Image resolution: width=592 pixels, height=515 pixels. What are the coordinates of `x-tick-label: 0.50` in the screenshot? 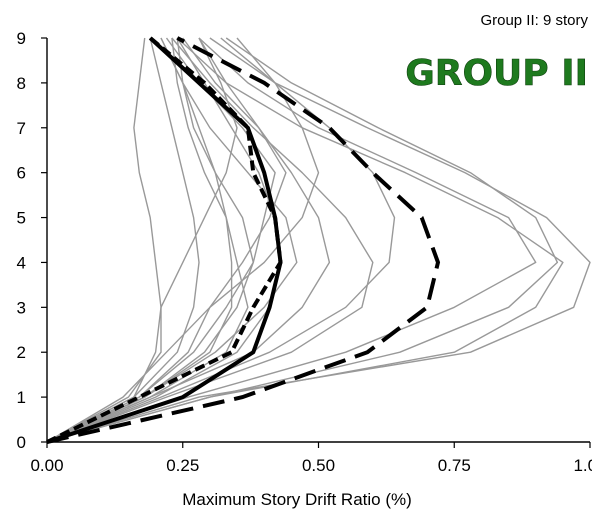 It's located at (318, 465).